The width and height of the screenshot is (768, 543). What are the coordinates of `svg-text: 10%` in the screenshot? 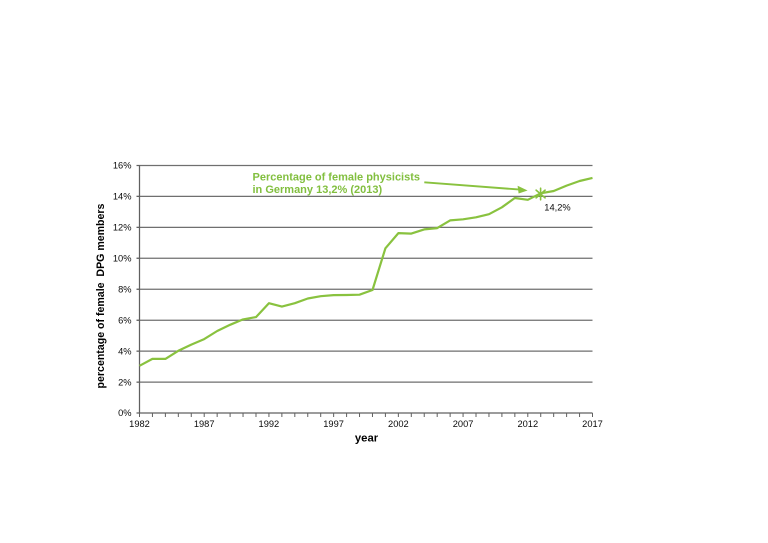 It's located at (122, 259).